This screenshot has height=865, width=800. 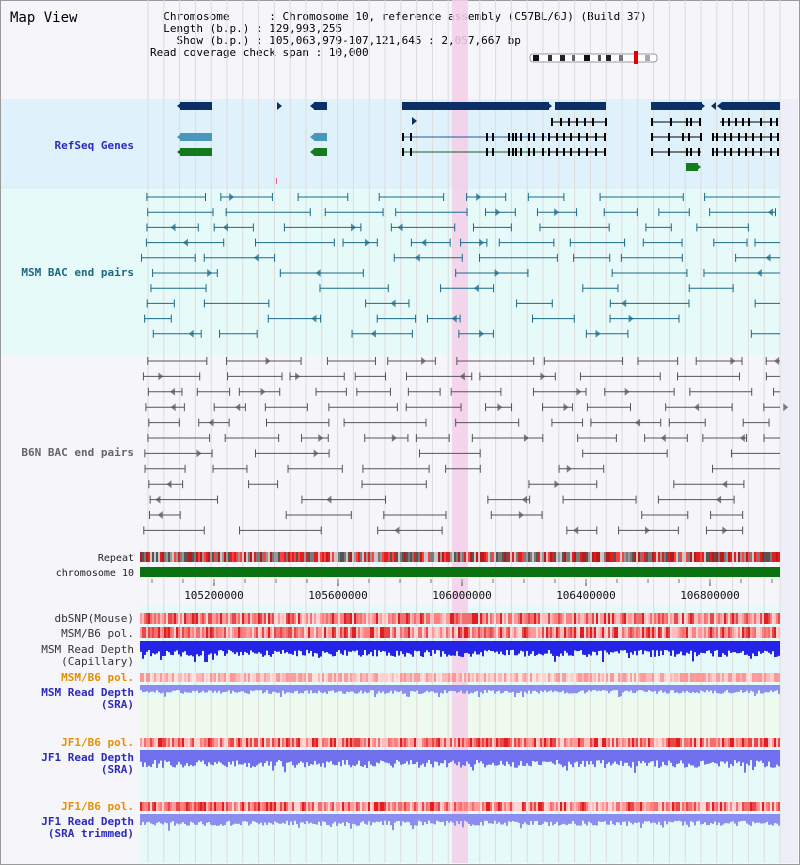 I want to click on refseq-genes, so click(x=478, y=143).